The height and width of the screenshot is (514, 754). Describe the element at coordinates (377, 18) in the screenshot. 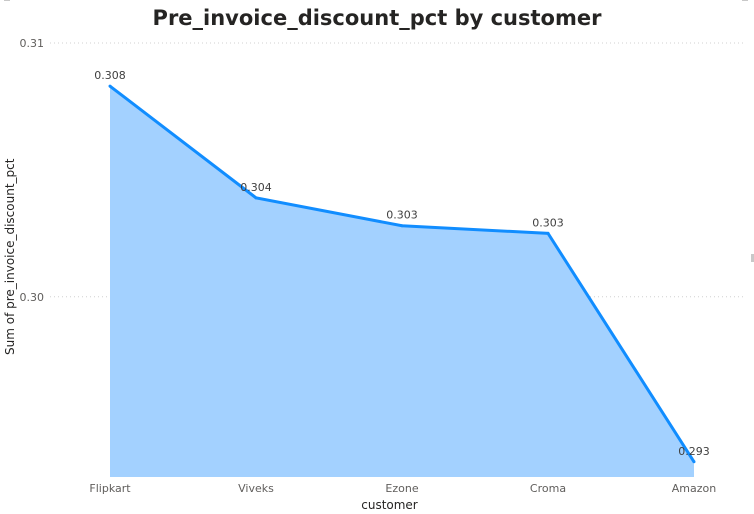

I see `chart-title: Pre_invoice_discount_pct by customer` at that location.